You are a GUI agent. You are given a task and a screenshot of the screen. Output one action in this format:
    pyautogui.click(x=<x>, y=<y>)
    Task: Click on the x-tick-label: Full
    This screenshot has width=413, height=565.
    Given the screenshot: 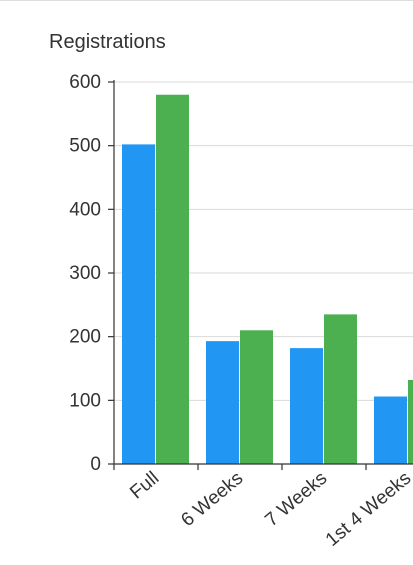 What is the action you would take?
    pyautogui.click(x=144, y=486)
    